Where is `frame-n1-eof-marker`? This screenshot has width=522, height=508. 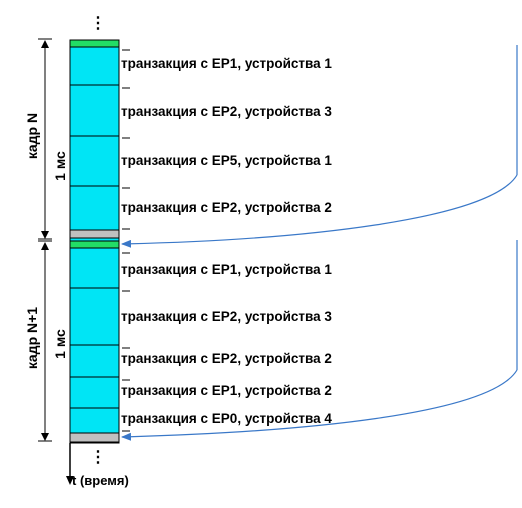
frame-n1-eof-marker is located at coordinates (94, 437).